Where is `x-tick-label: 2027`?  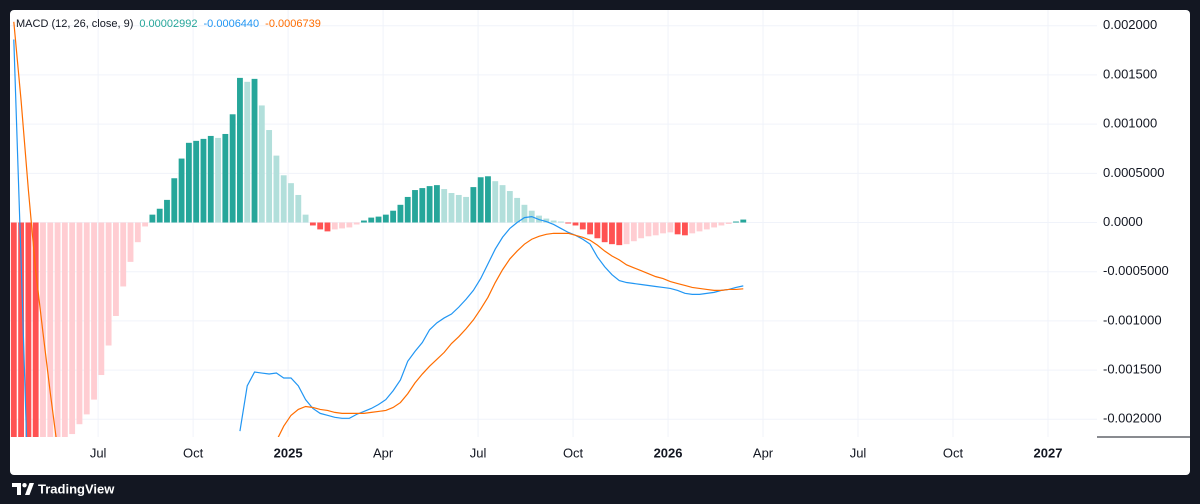
x-tick-label: 2027 is located at coordinates (1048, 452).